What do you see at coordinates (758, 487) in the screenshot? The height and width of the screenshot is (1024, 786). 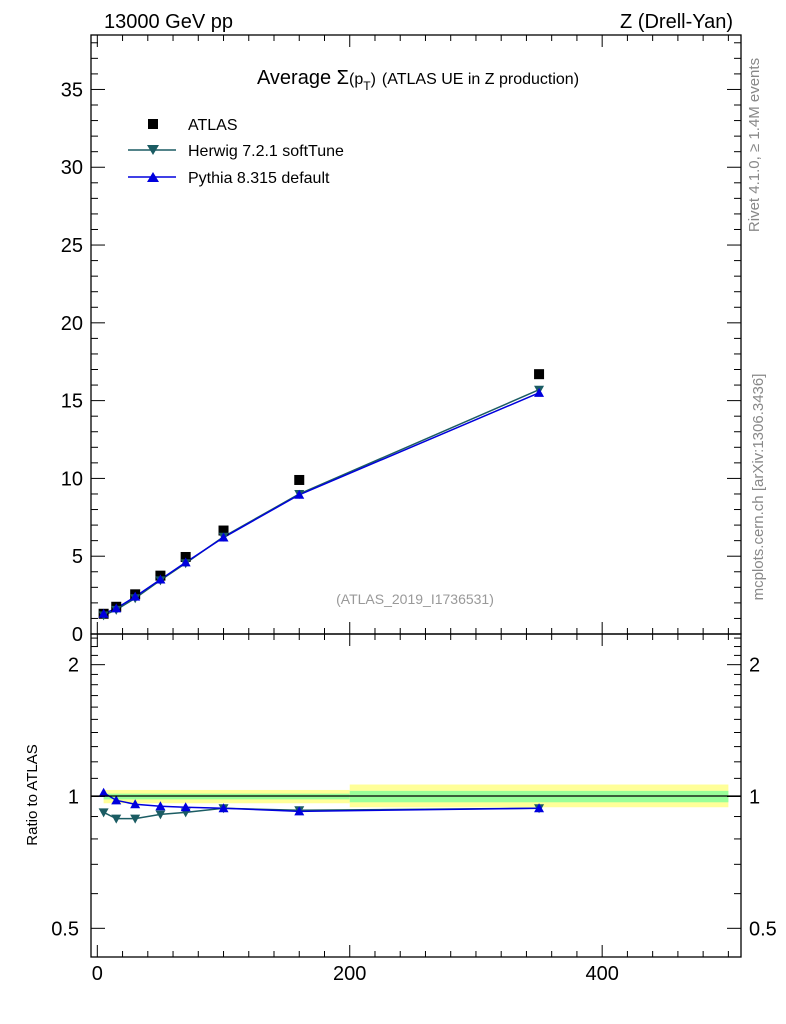 I see `mcplots-label: mcplots.cern.ch [arXiv:1306.3436]` at bounding box center [758, 487].